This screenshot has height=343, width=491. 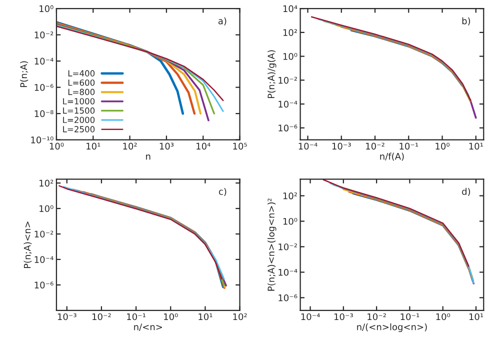 I want to click on x-axis-title: n, so click(x=148, y=157).